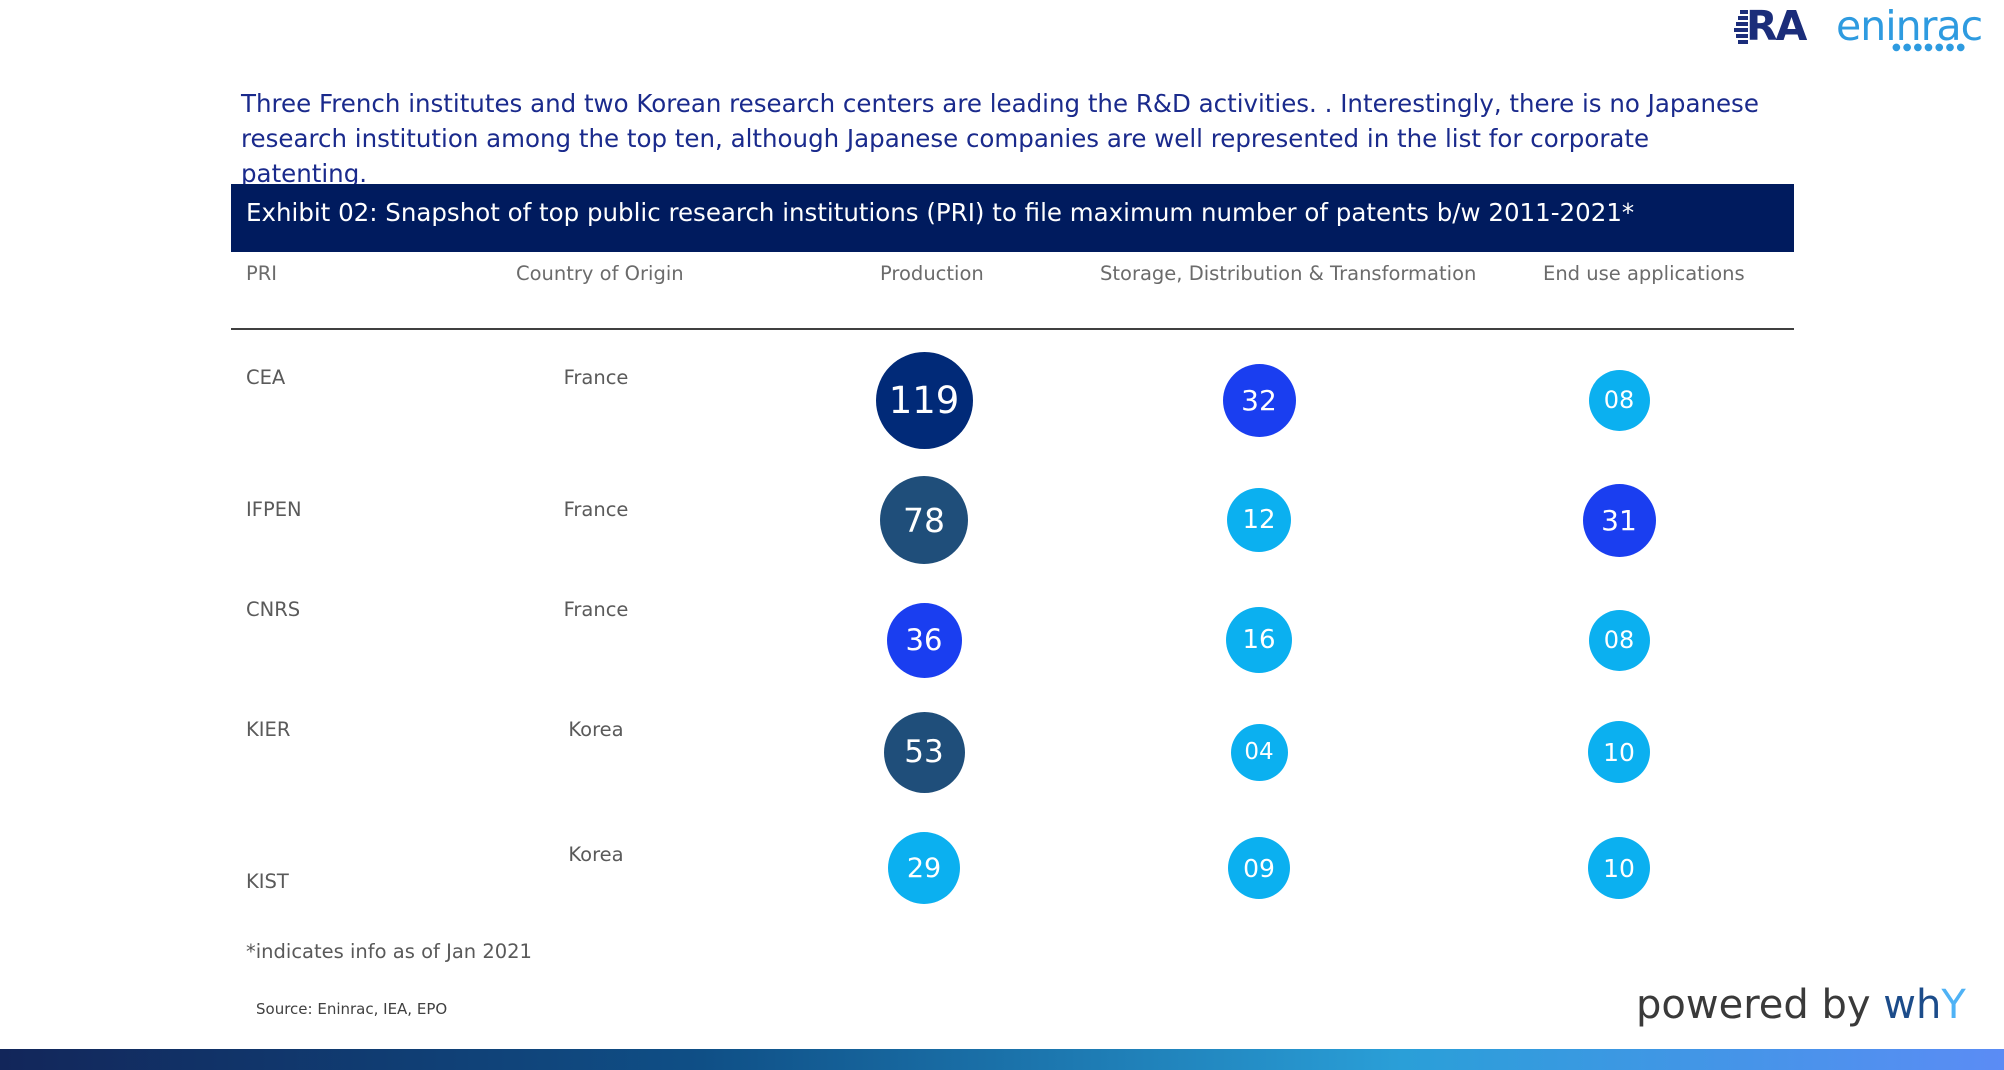  I want to click on bubble-storage-kier: 04, so click(1259, 752).